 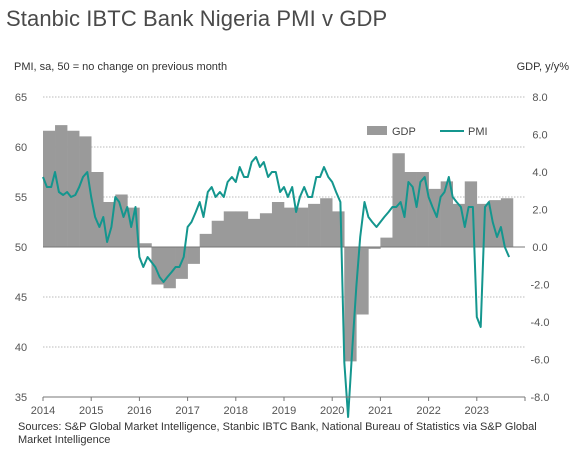 What do you see at coordinates (404, 132) in the screenshot?
I see `legend-gdp-label: GDP` at bounding box center [404, 132].